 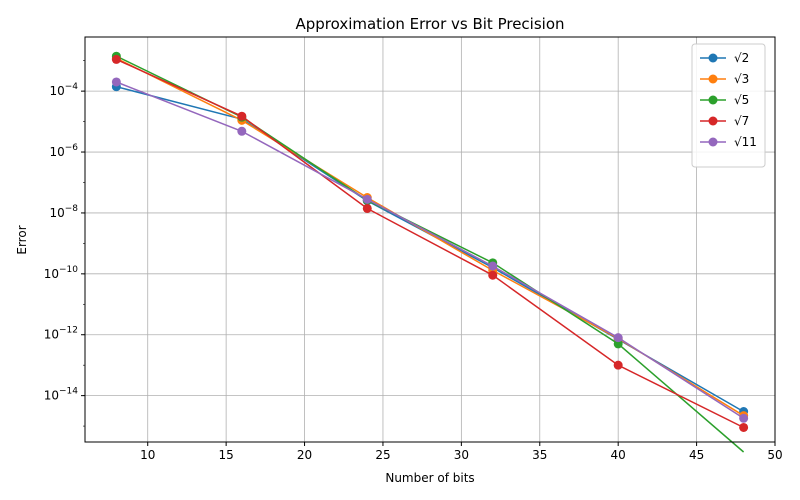 What do you see at coordinates (22, 239) in the screenshot?
I see `y-axis-label: Error` at bounding box center [22, 239].